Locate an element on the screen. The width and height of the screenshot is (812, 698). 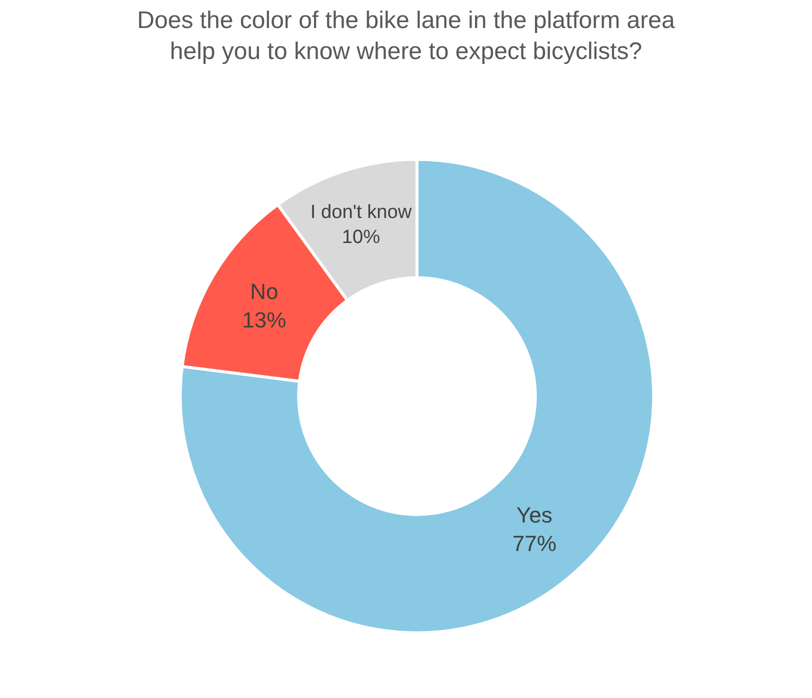
data-label: 13% is located at coordinates (264, 320).